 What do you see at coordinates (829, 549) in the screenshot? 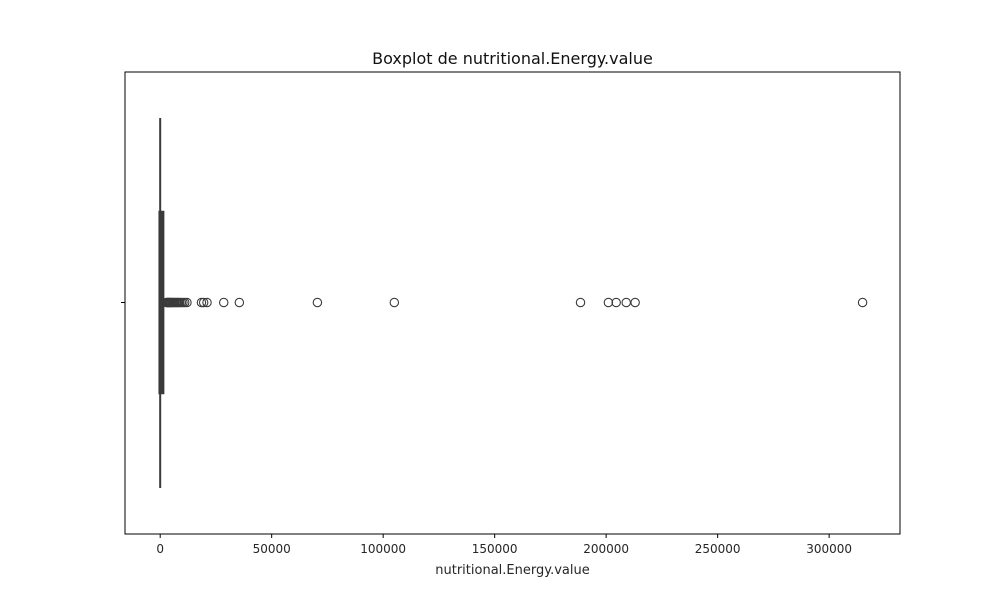
I see `x-tick-label: 300000` at bounding box center [829, 549].